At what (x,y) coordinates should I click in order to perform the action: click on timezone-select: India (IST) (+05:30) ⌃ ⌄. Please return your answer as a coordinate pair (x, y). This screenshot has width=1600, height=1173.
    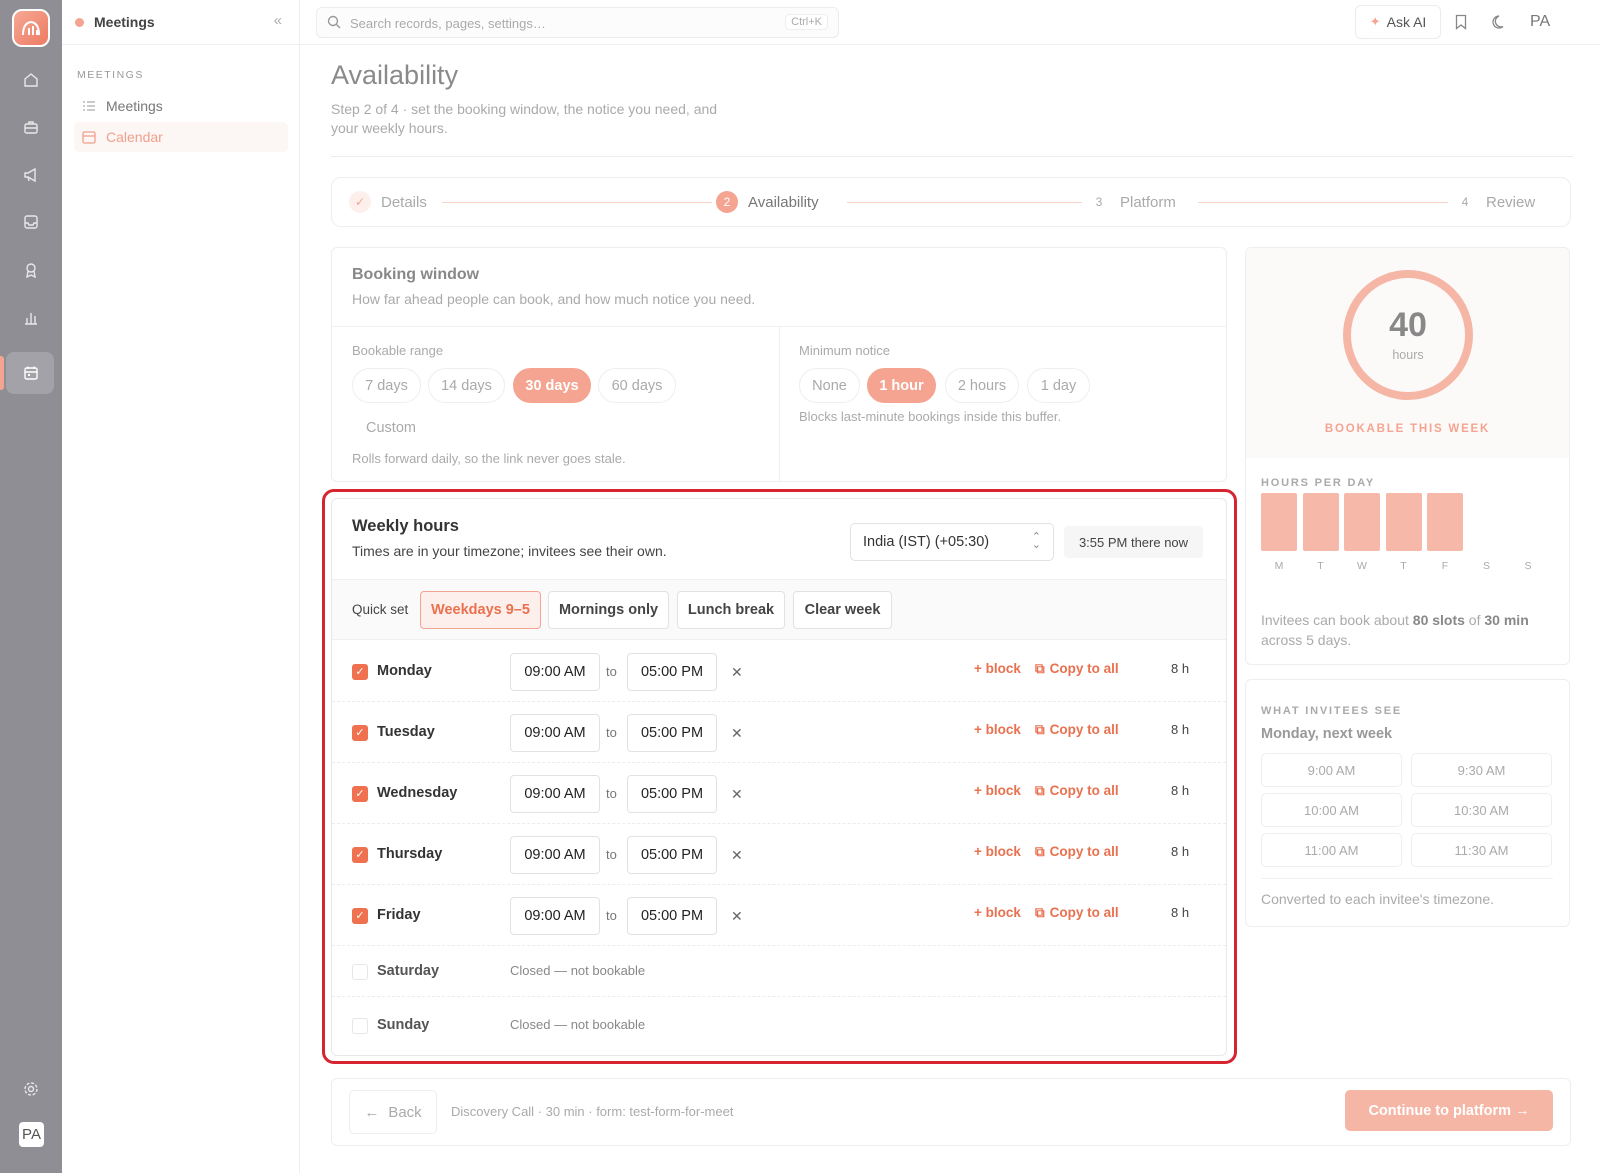
    Looking at the image, I should click on (952, 542).